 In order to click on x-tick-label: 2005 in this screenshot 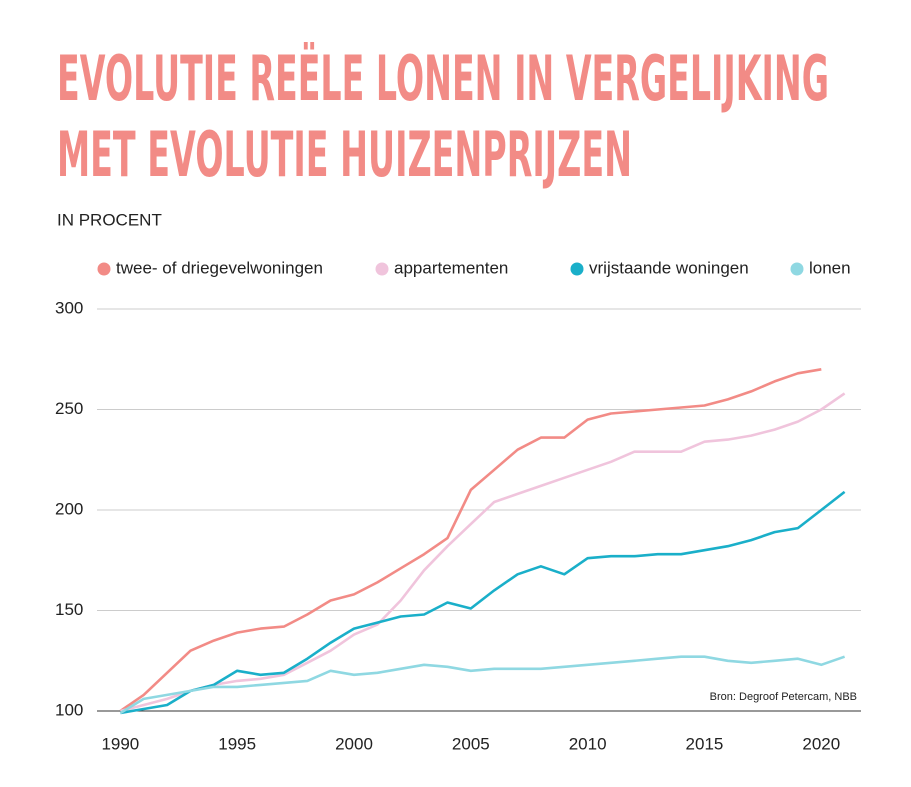, I will do `click(471, 743)`.